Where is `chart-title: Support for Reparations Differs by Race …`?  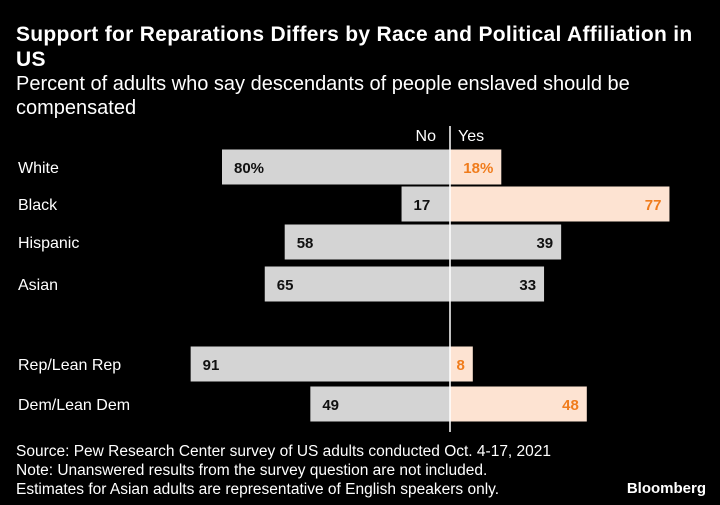
chart-title: Support for Reparations Differs by Race … is located at coordinates (354, 47).